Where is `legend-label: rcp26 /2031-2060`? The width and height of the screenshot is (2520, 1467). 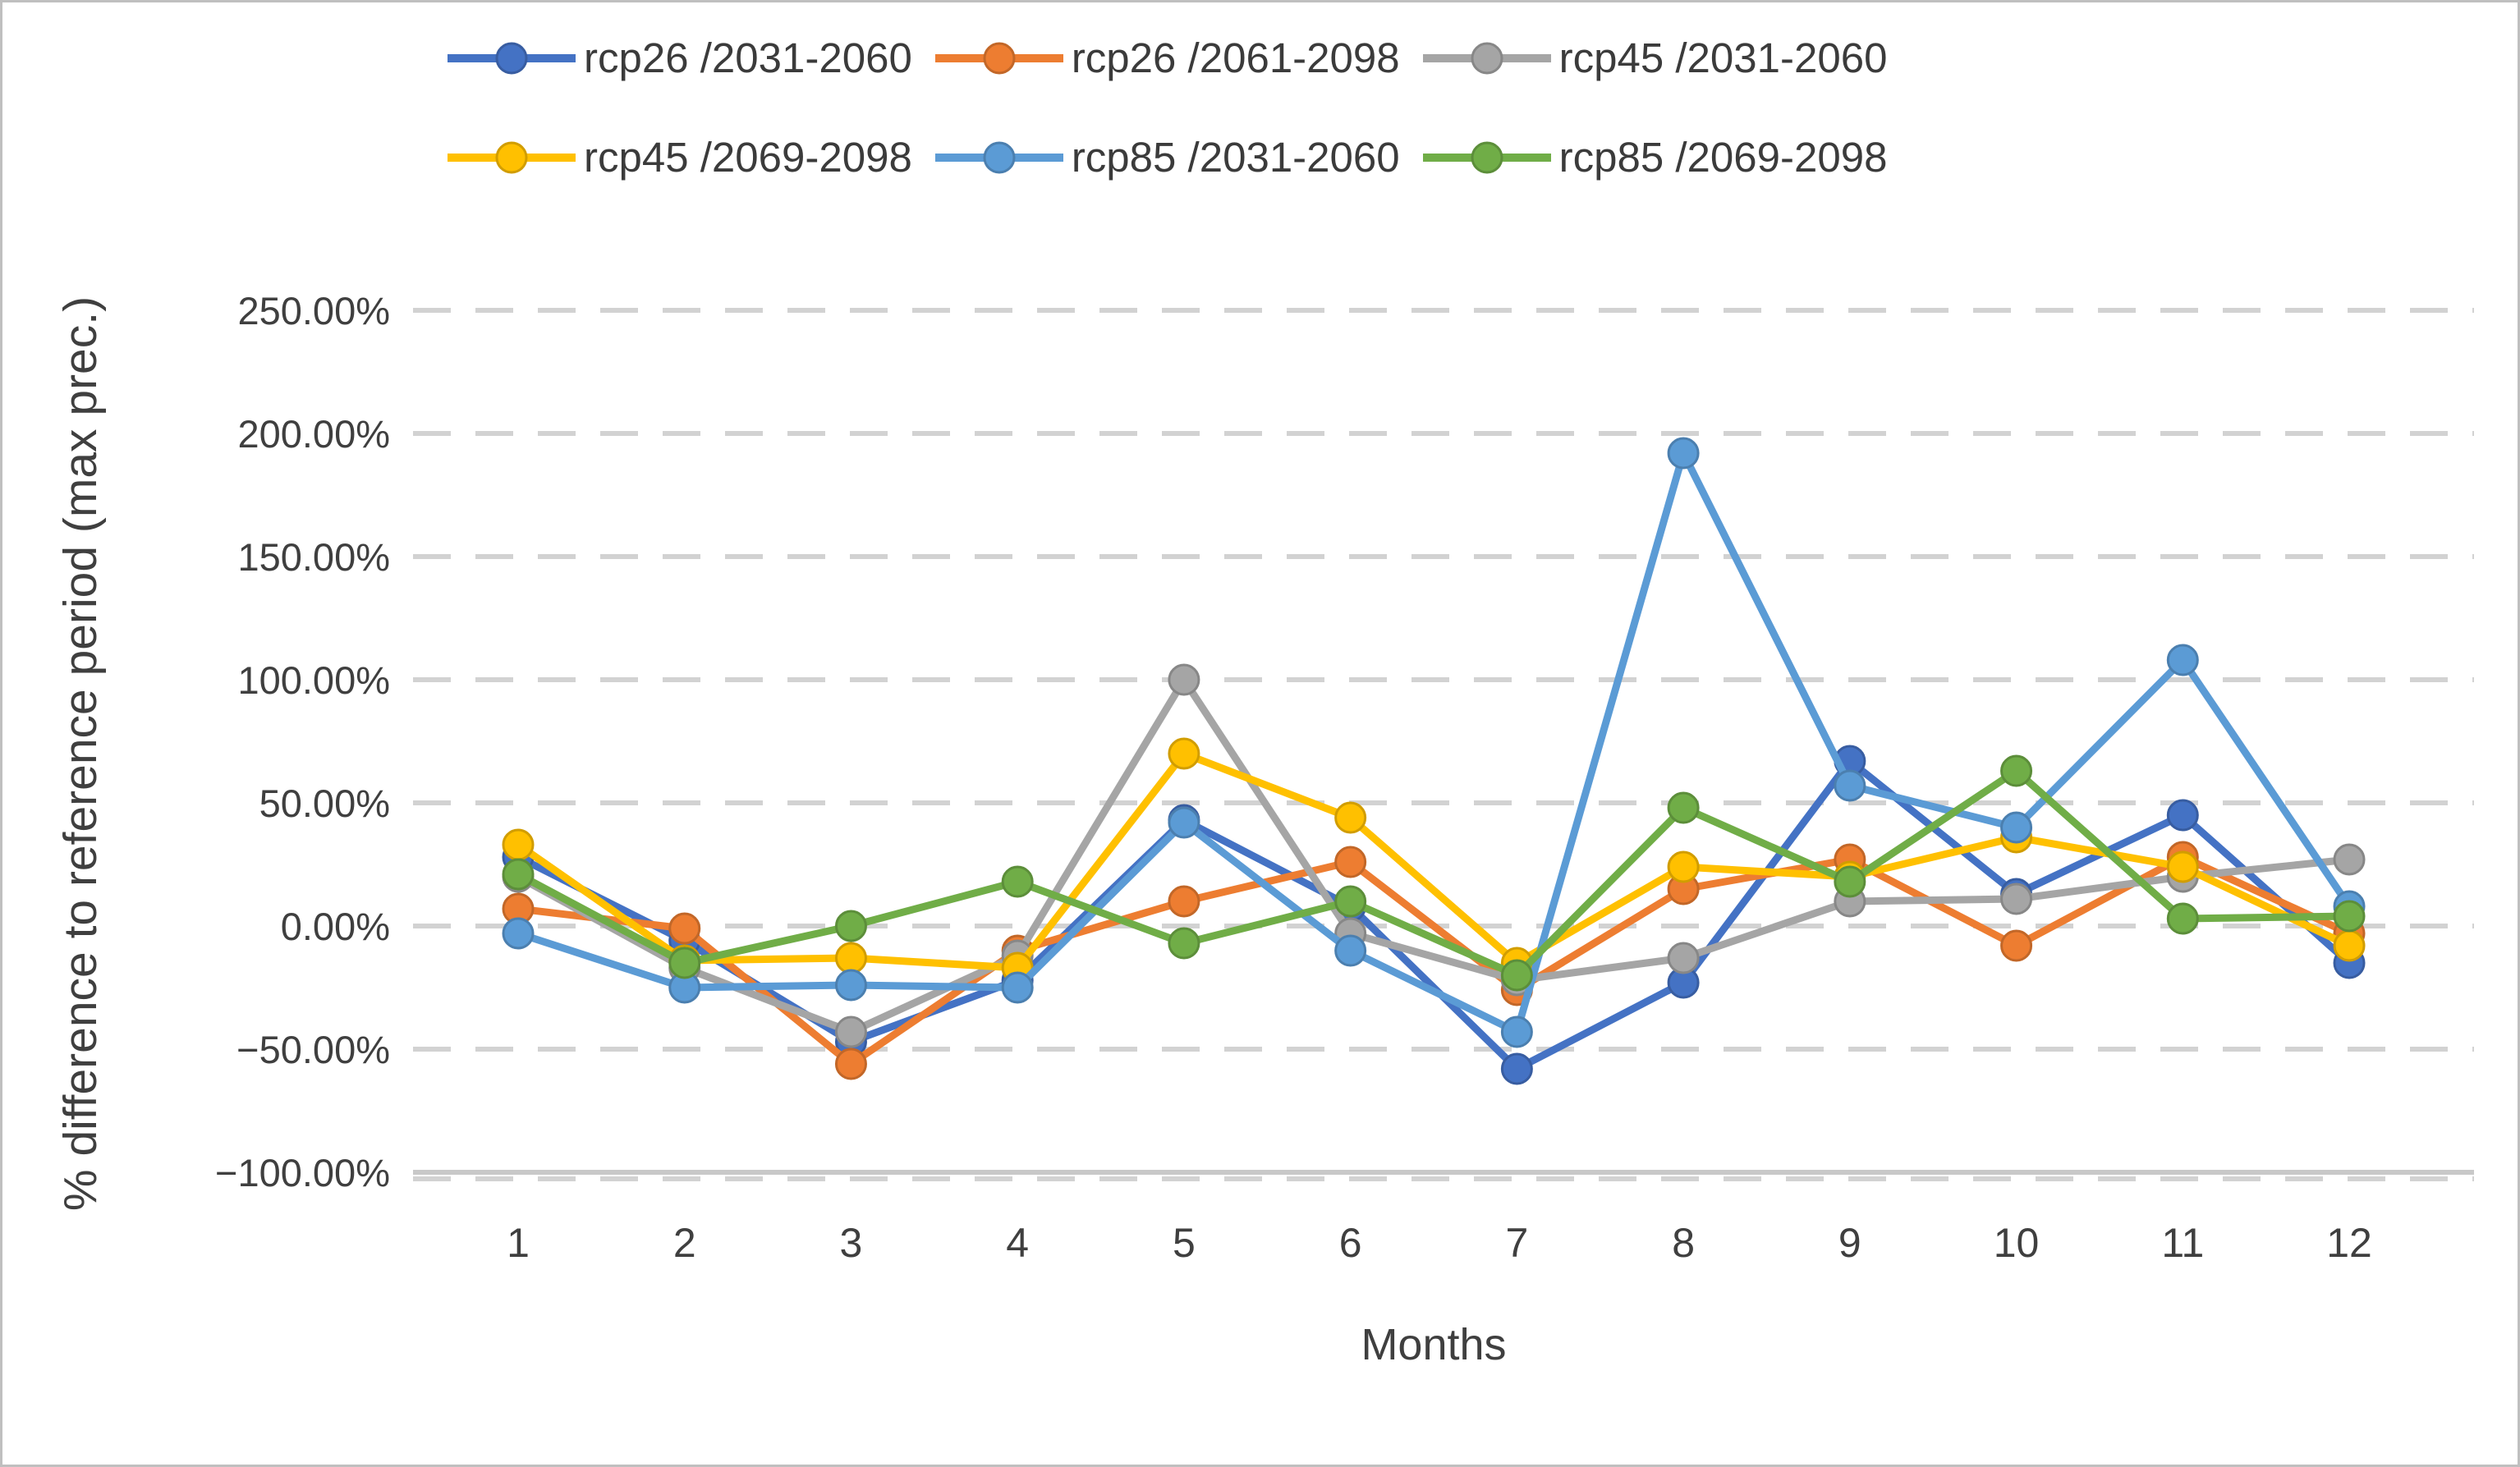 legend-label: rcp26 /2031-2060 is located at coordinates (748, 57).